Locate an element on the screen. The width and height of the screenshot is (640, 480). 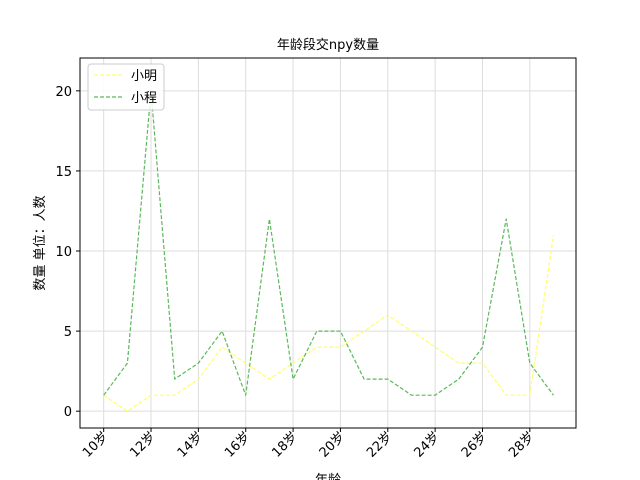
y-tick-label: 0 is located at coordinates (68, 412).